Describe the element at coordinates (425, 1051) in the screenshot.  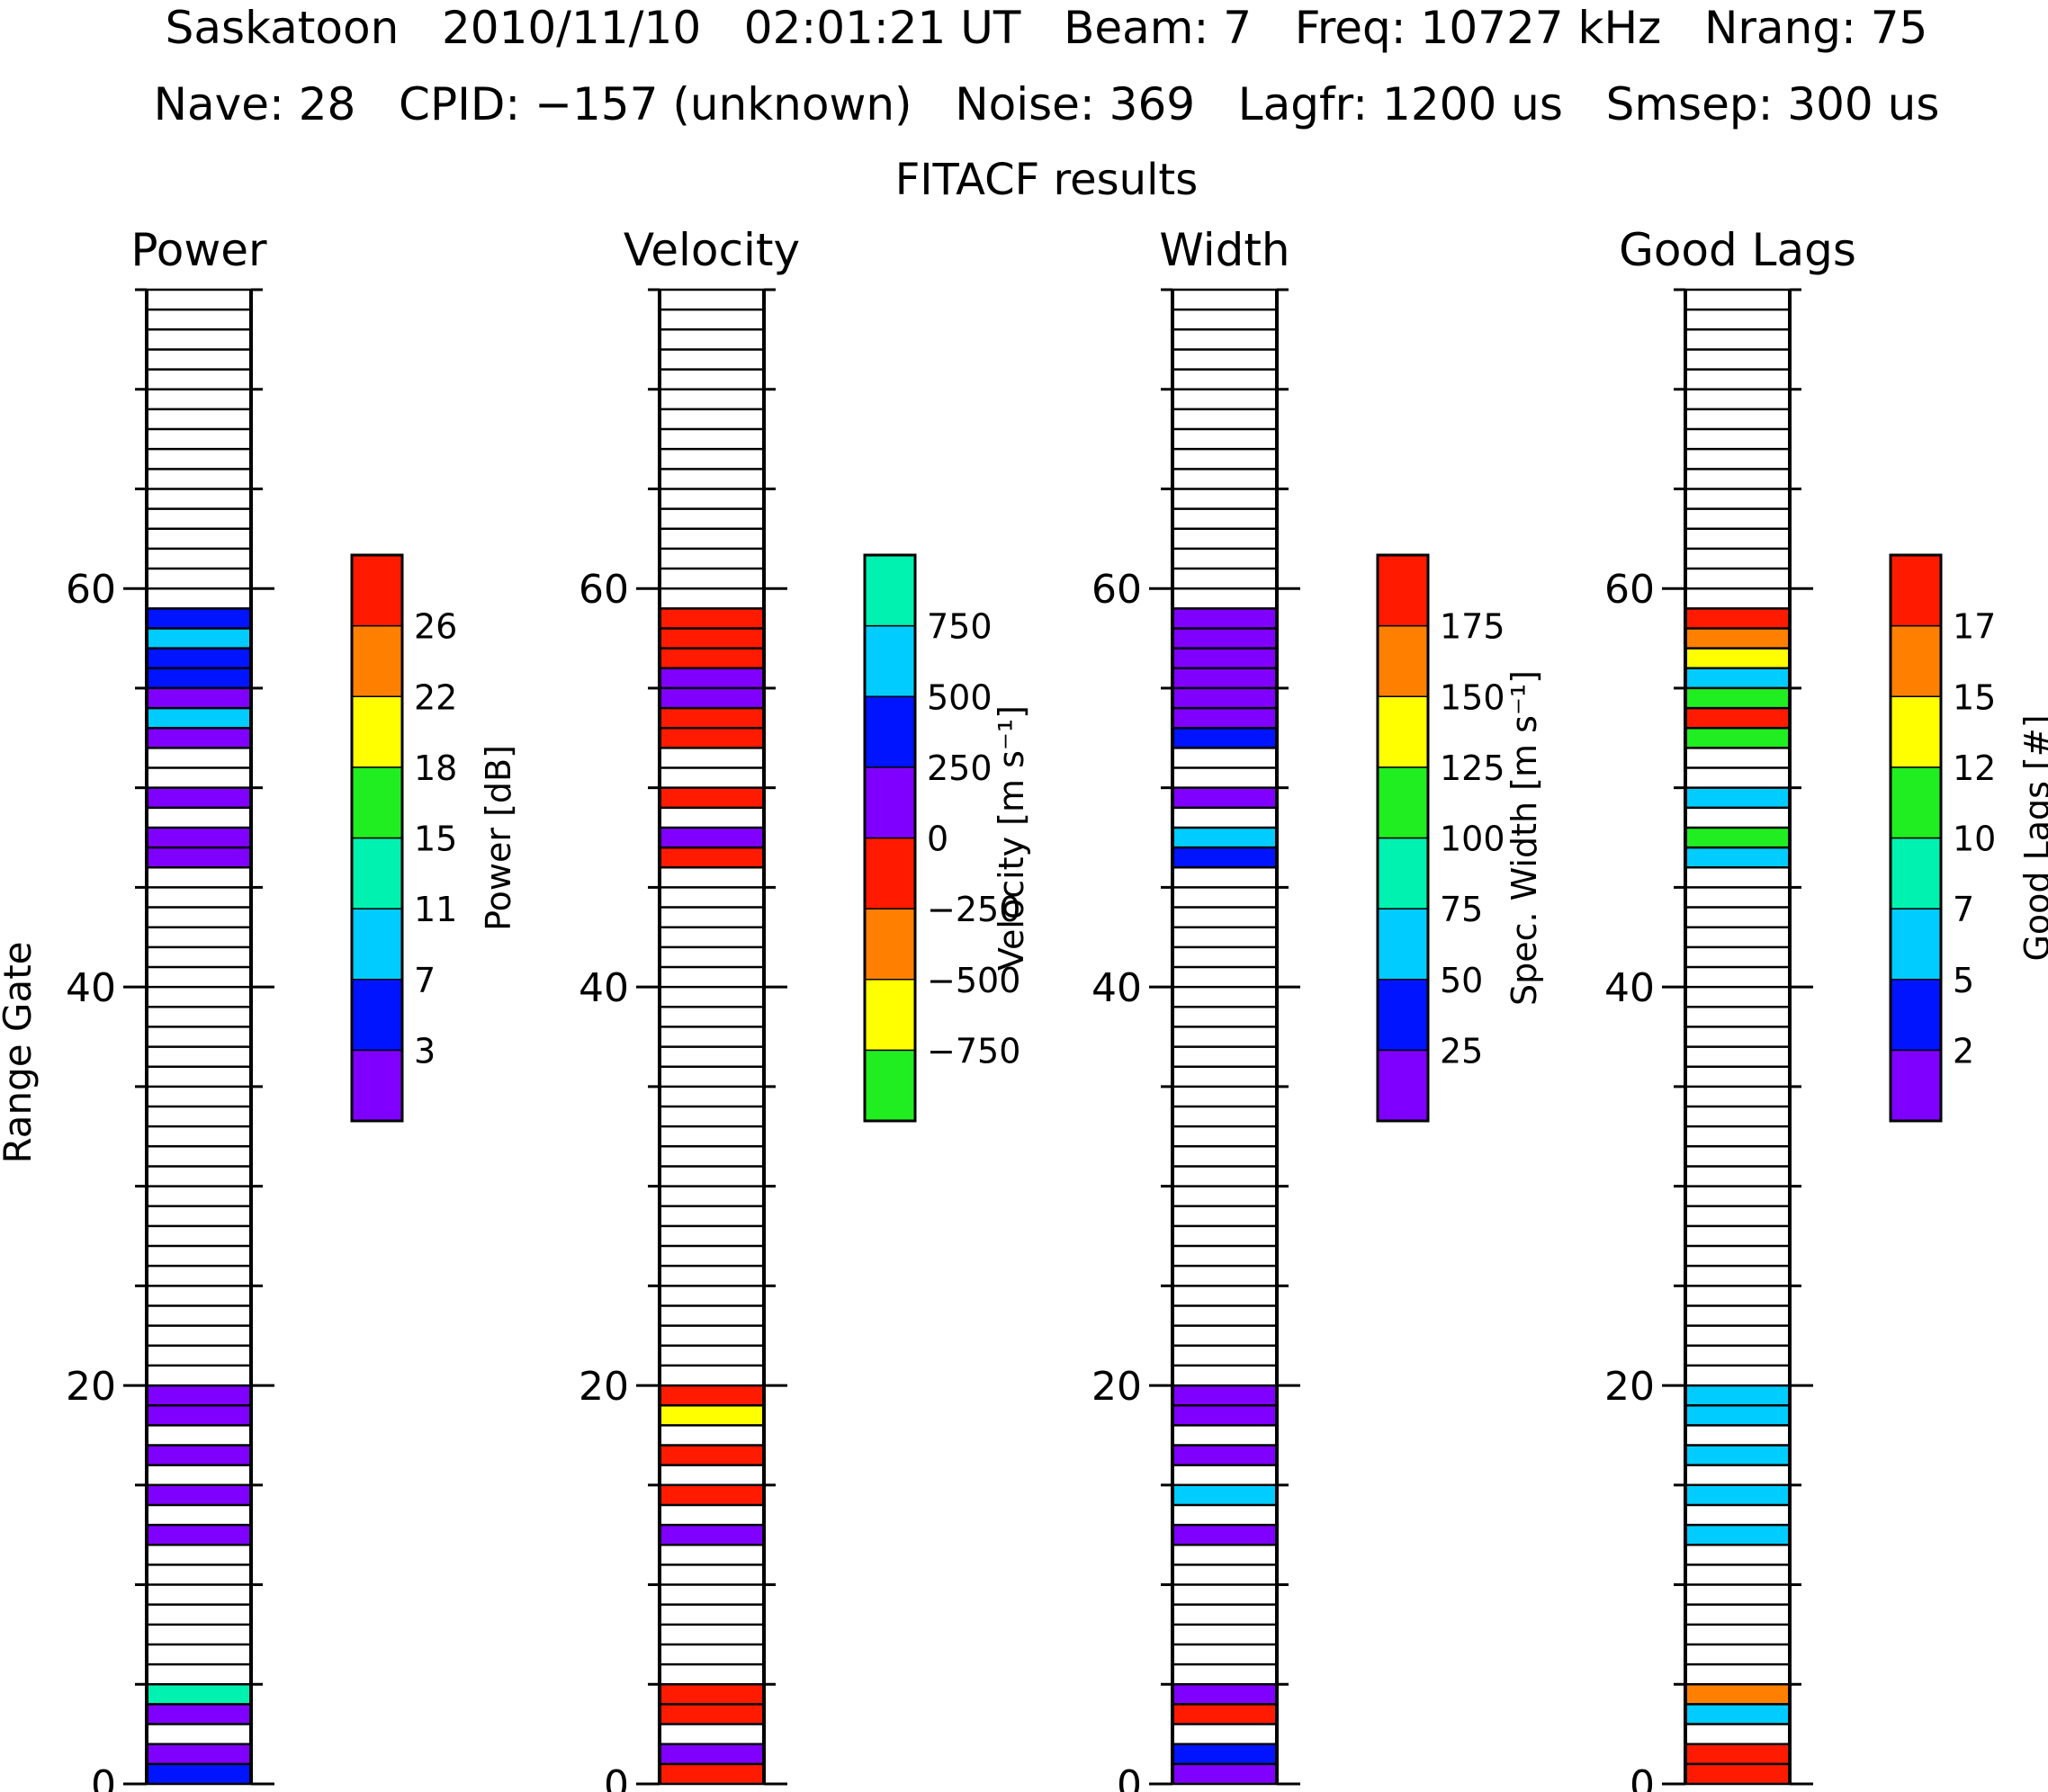
I see `colorbar-tick-label: 3` at that location.